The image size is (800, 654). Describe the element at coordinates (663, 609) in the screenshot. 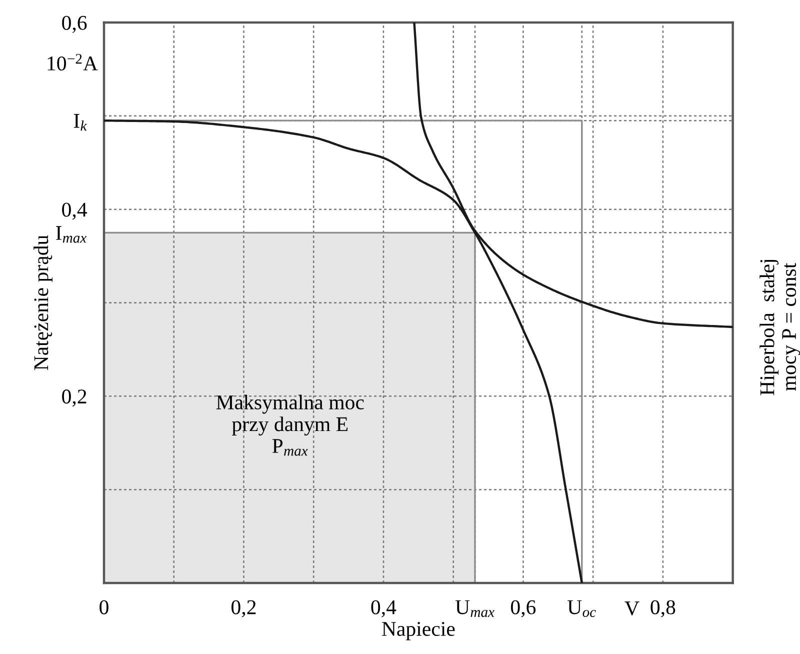

I see `x-tick-label: 0,8` at that location.